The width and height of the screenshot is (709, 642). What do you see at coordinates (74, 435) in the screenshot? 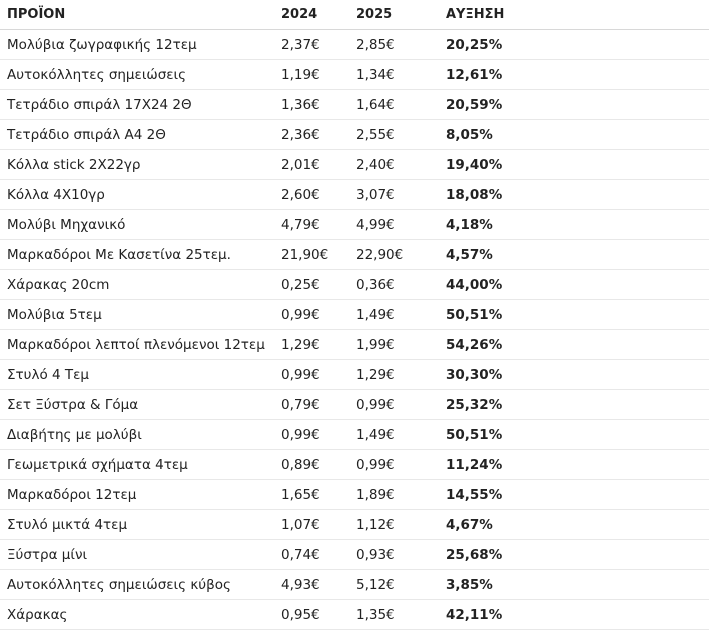
I see `cell-product: Διαβήτης με μολύβι` at bounding box center [74, 435].